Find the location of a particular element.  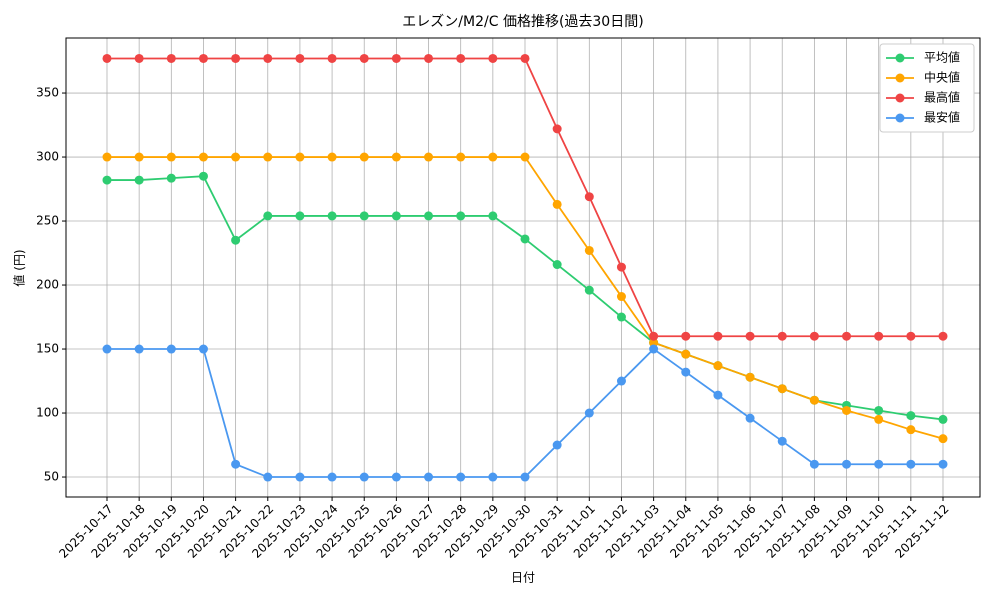

y-tick-label: 100 is located at coordinates (47, 413).